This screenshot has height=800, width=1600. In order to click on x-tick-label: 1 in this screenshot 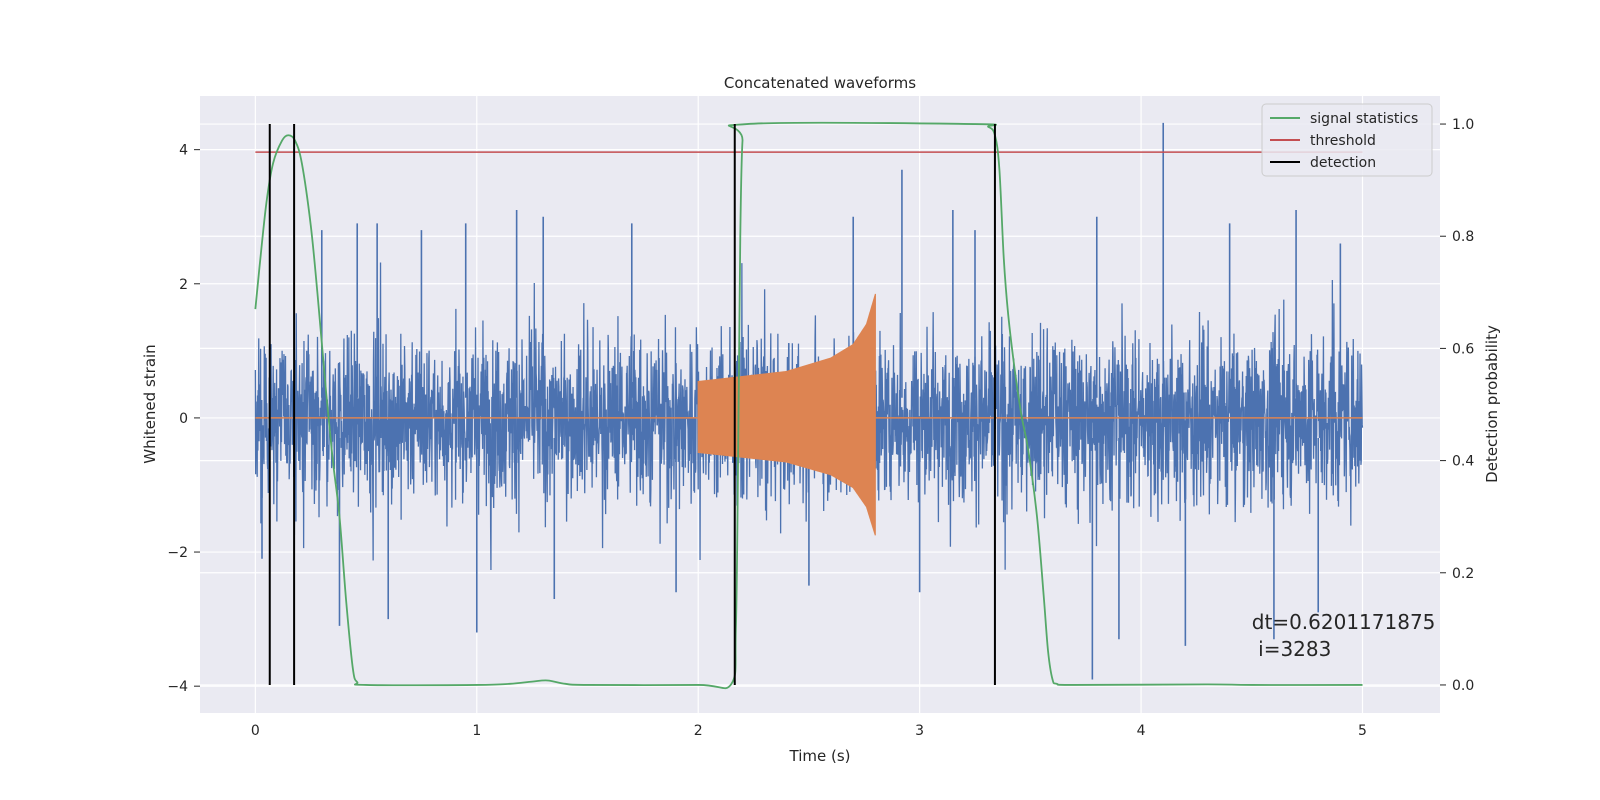, I will do `click(476, 731)`.